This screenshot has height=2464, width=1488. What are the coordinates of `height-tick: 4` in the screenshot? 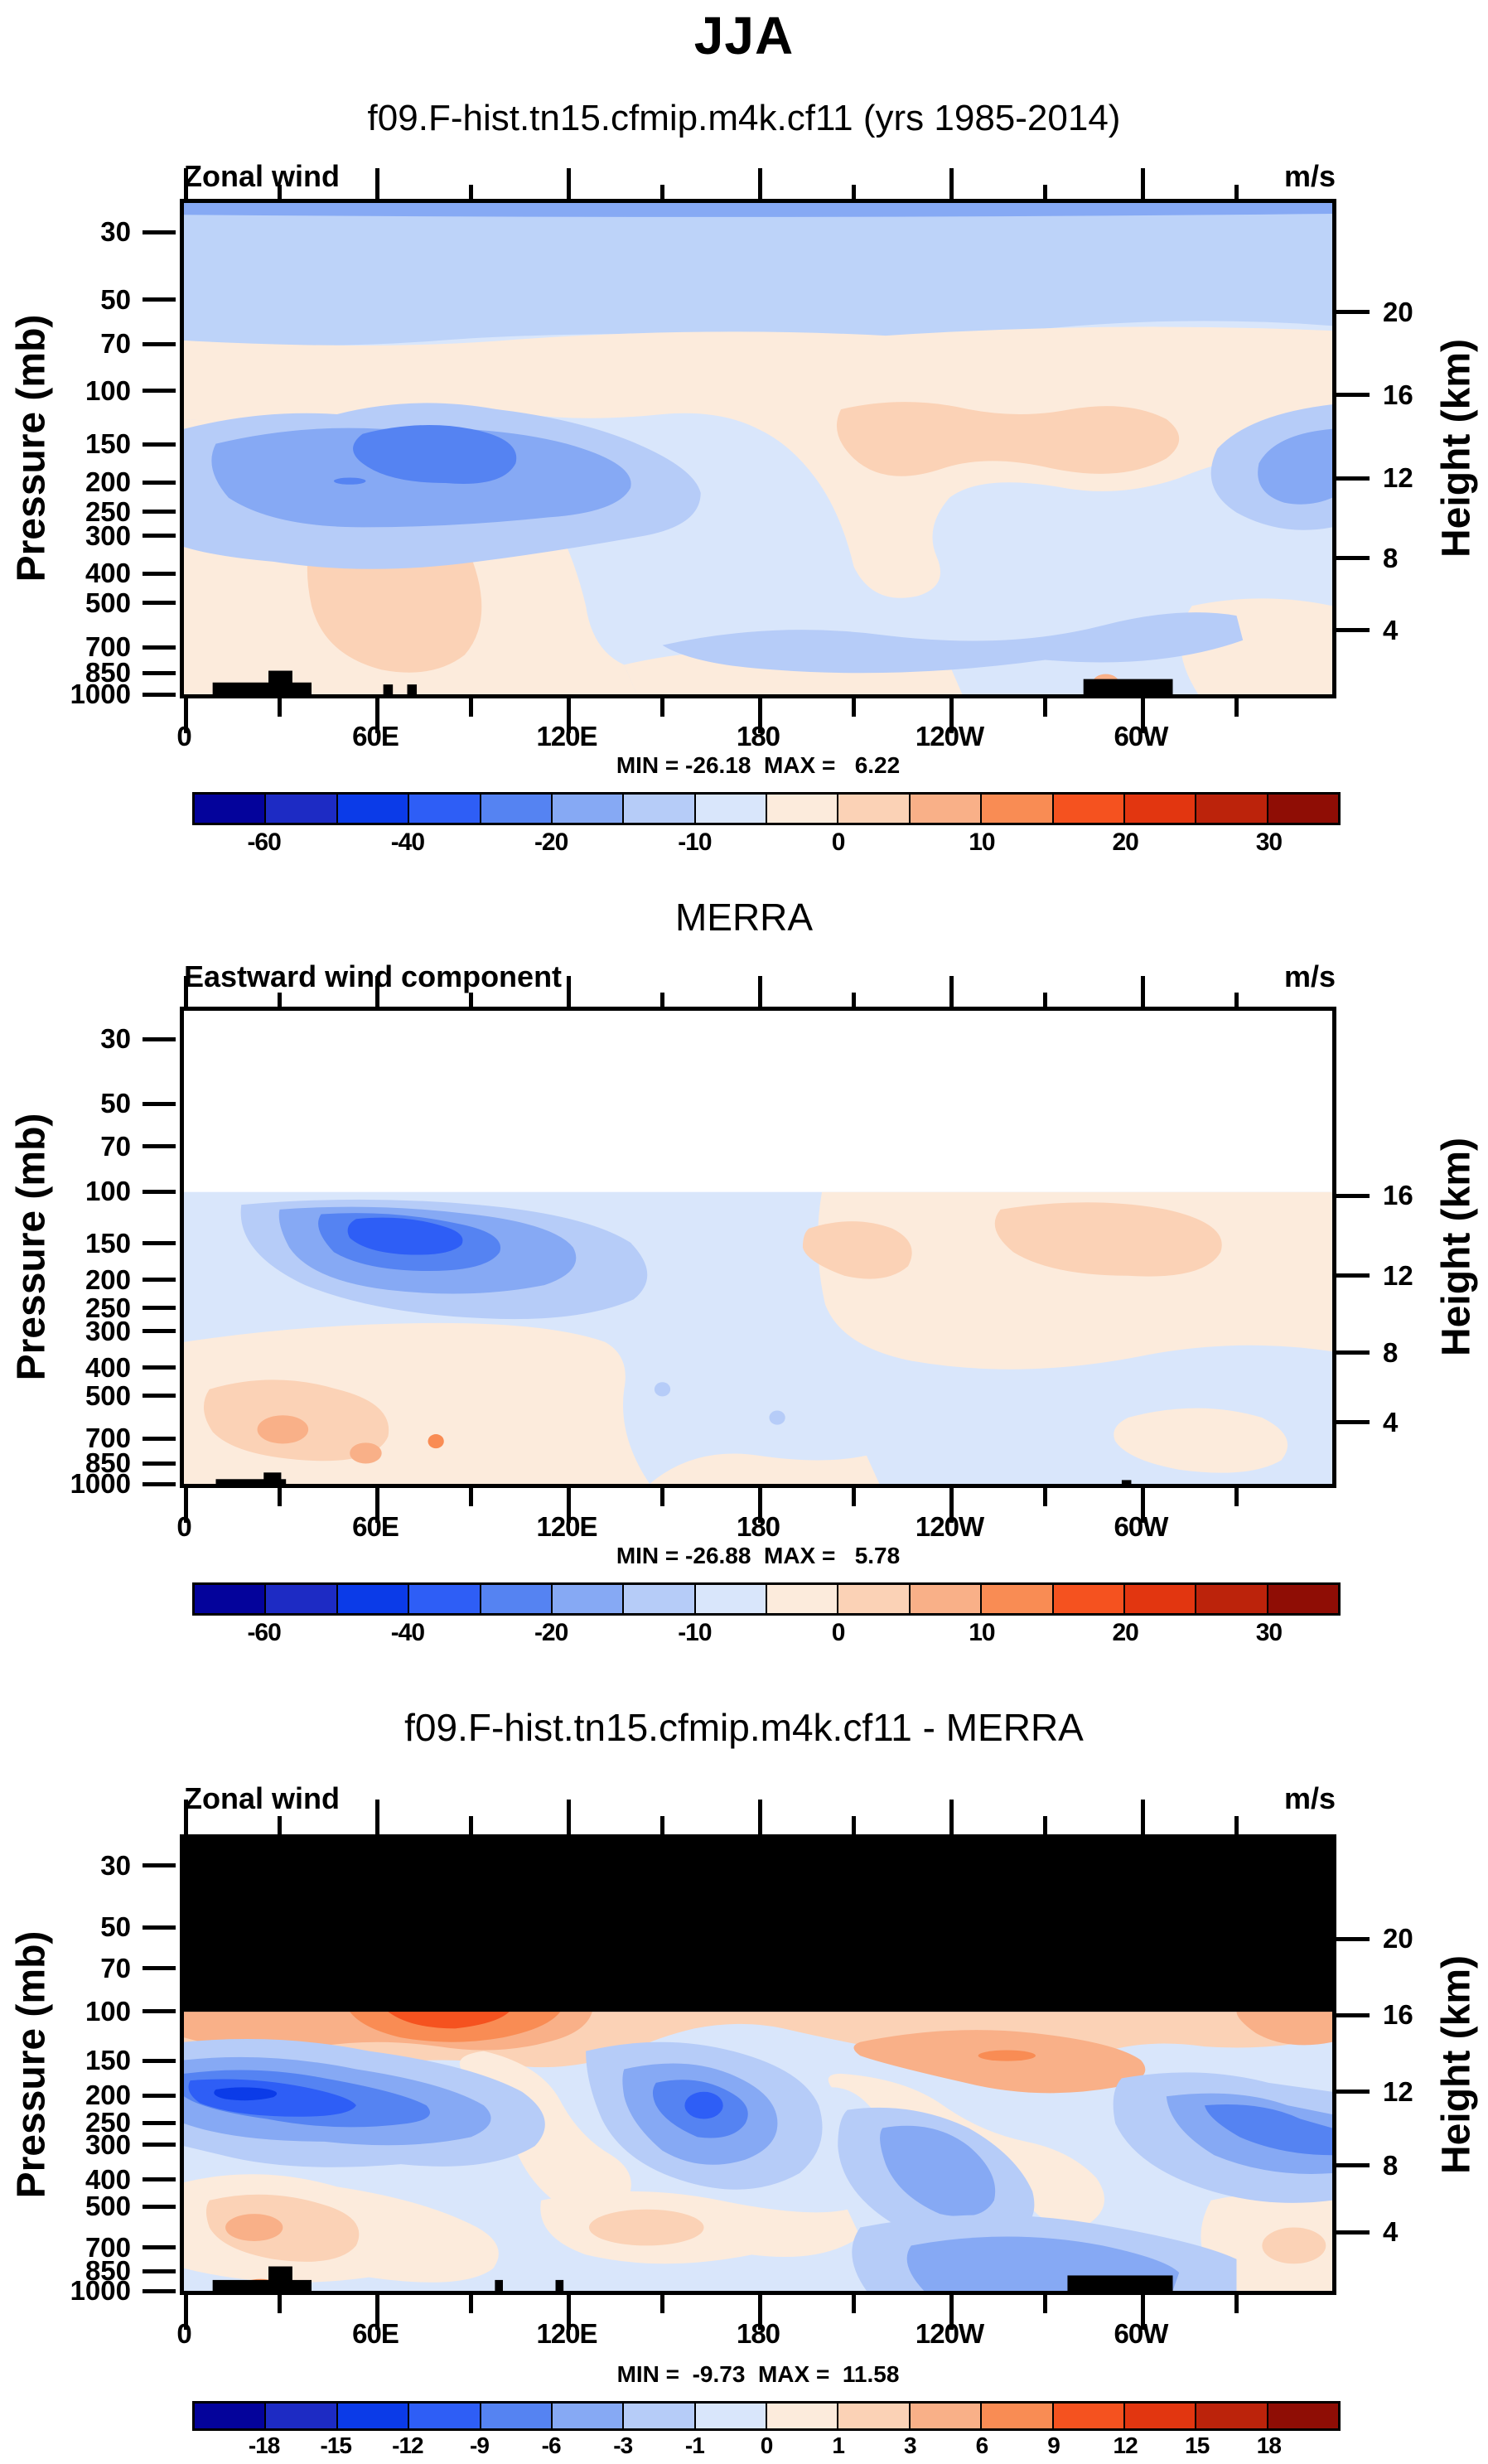 It's located at (1367, 2232).